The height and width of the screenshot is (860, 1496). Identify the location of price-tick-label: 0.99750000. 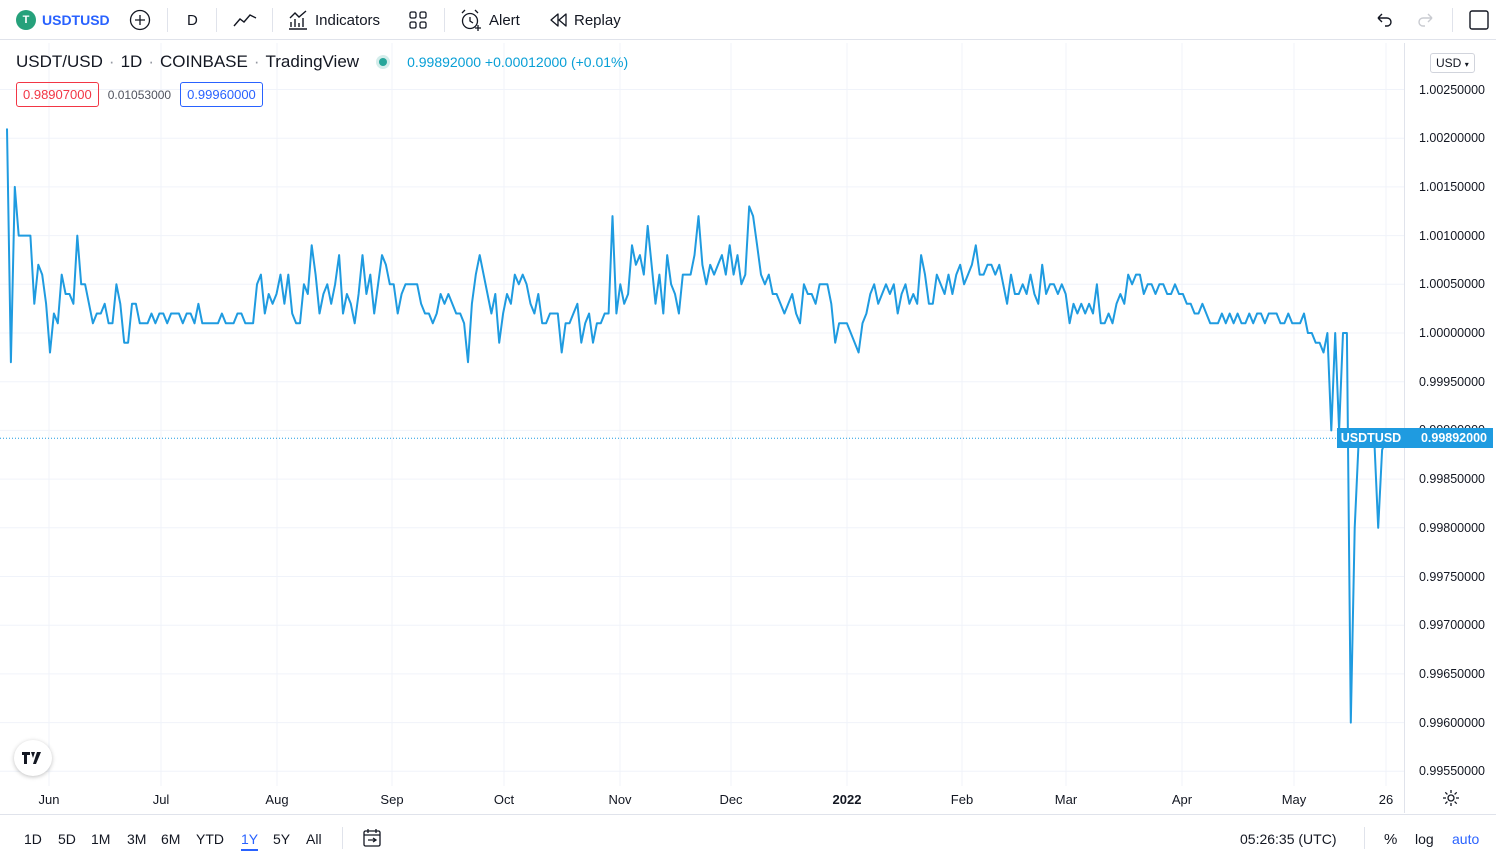
(1451, 576).